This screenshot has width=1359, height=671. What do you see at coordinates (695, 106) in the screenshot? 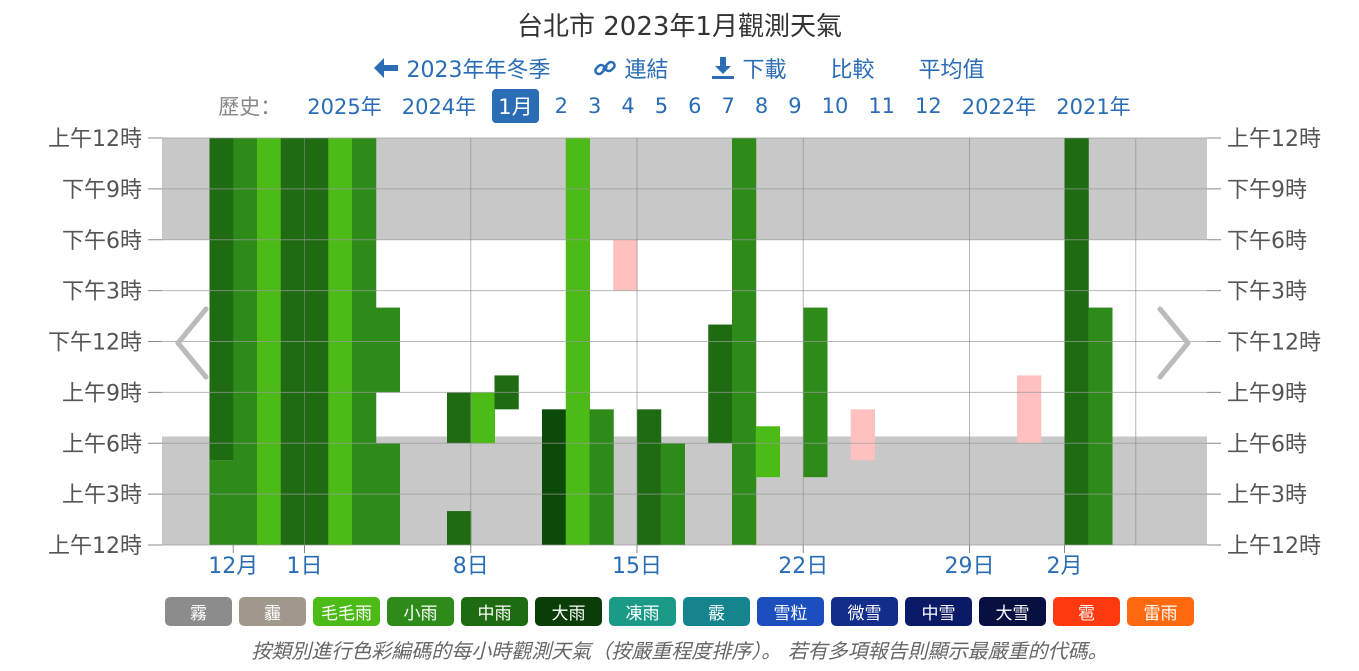
I see `history-item: 6` at bounding box center [695, 106].